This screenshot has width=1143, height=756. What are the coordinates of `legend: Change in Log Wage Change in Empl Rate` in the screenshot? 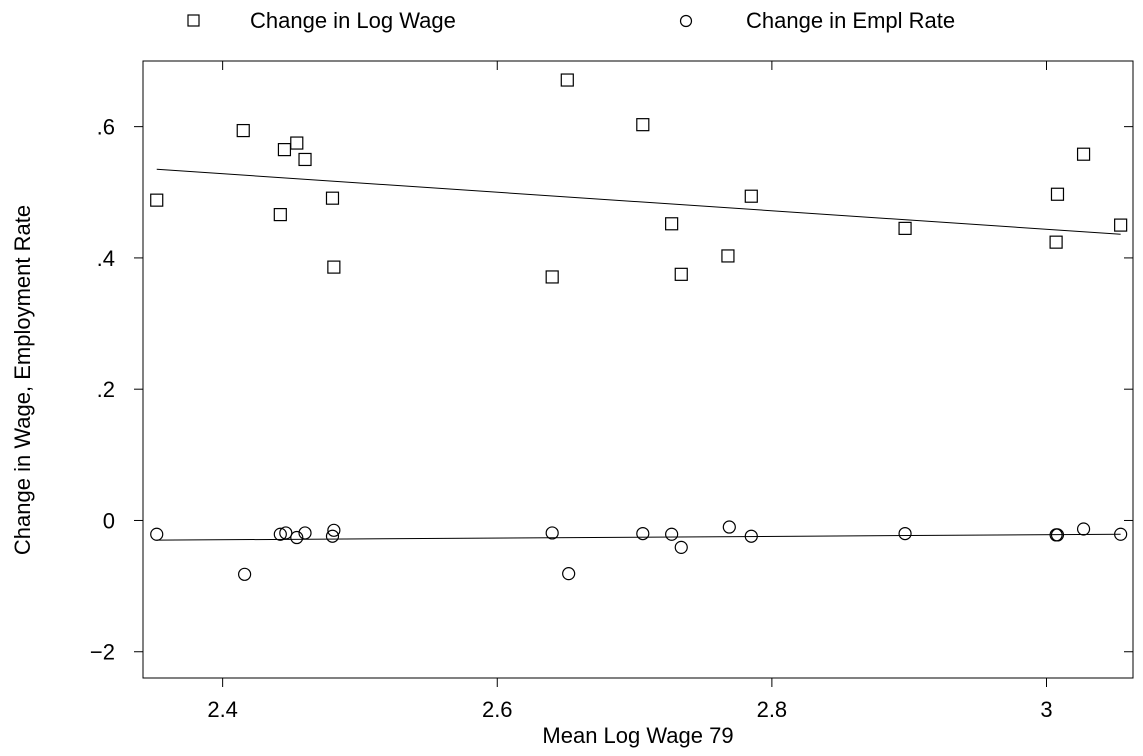 It's located at (571, 20).